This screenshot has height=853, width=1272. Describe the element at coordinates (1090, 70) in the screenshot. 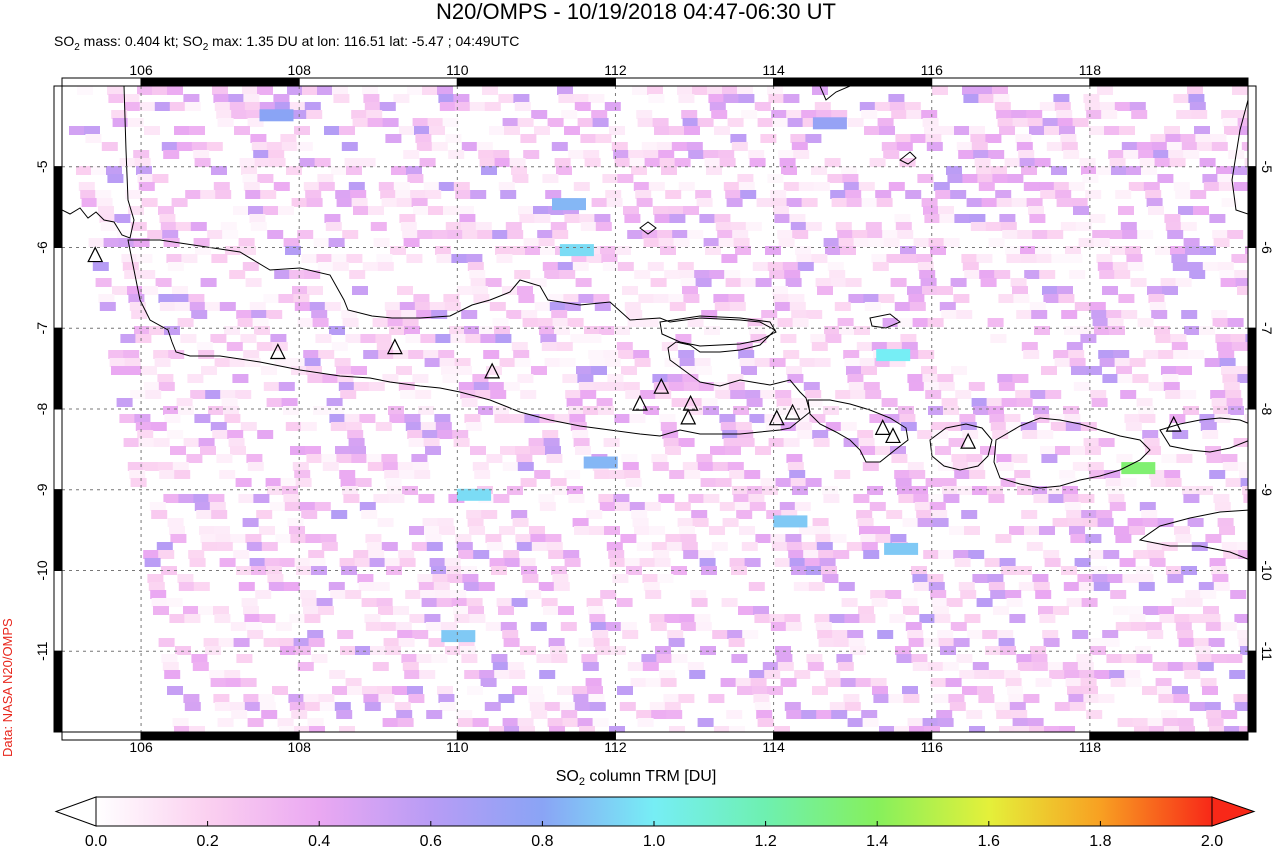

I see `lon-label-top-118: 118` at that location.